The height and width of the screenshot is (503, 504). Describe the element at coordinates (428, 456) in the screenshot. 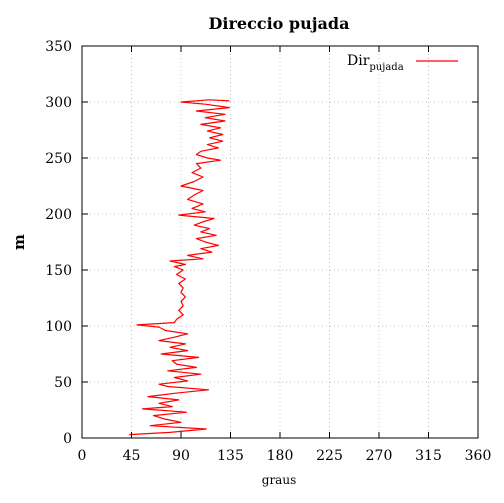

I see `x-tick-label: 315` at that location.